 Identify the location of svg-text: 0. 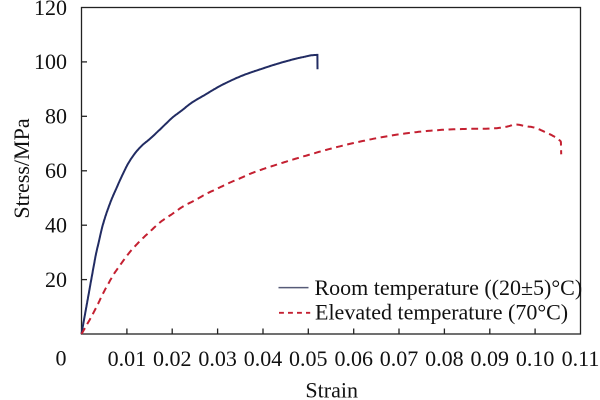
(61, 358).